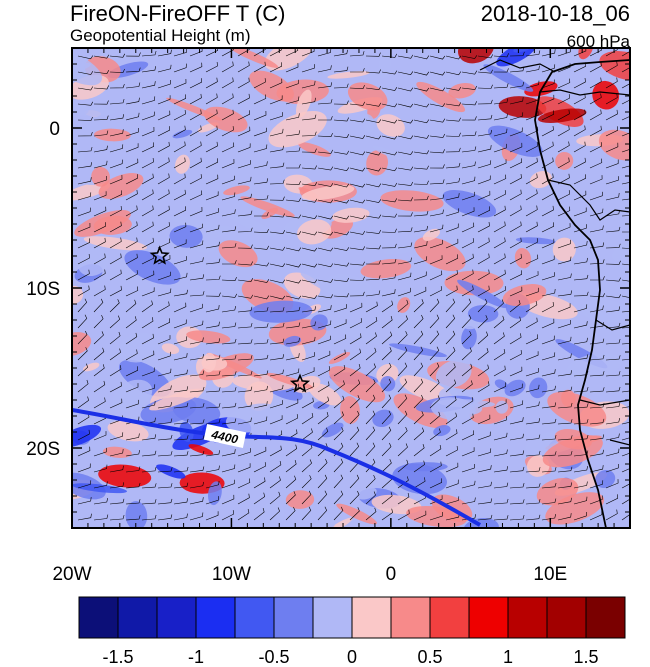  Describe the element at coordinates (196, 657) in the screenshot. I see `colorbar-label: -1` at that location.